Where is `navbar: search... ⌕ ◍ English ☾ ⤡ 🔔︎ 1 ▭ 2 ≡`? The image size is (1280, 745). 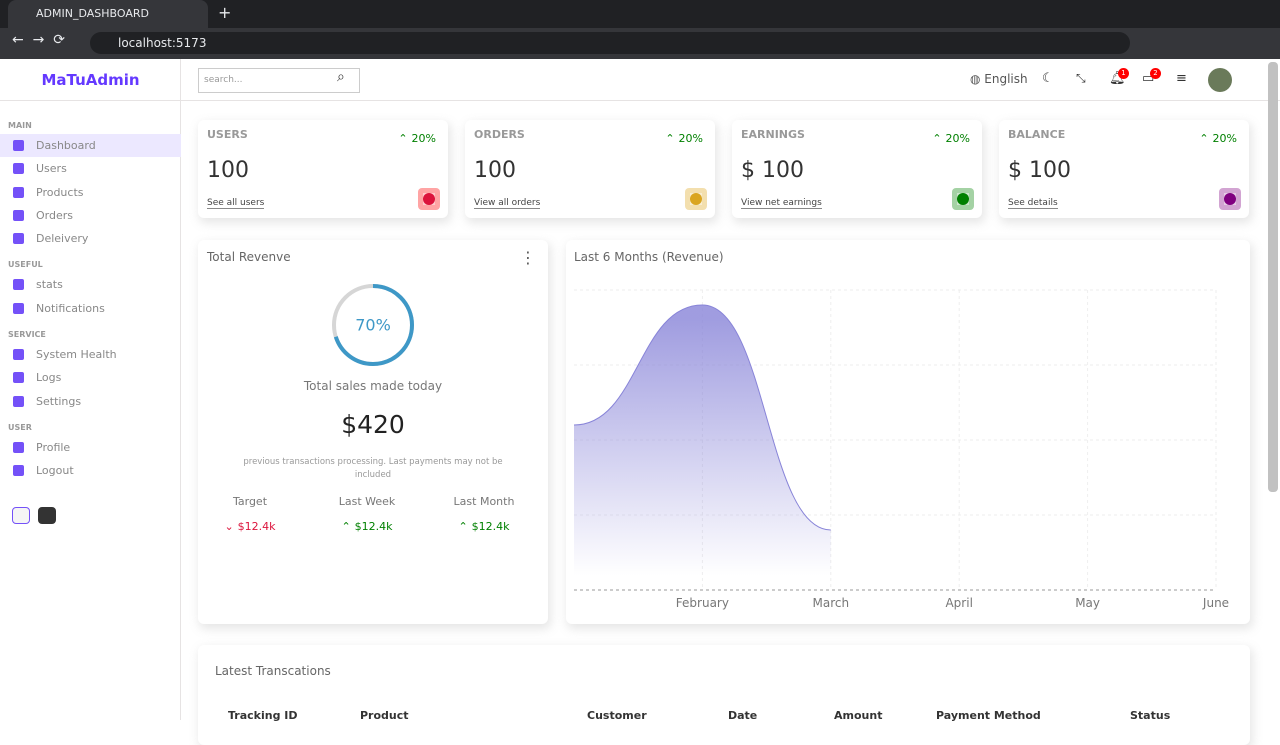 navbar: search... ⌕ ◍ English ☾ ⤡ 🔔︎ 1 ▭ 2 ≡ is located at coordinates (730, 80).